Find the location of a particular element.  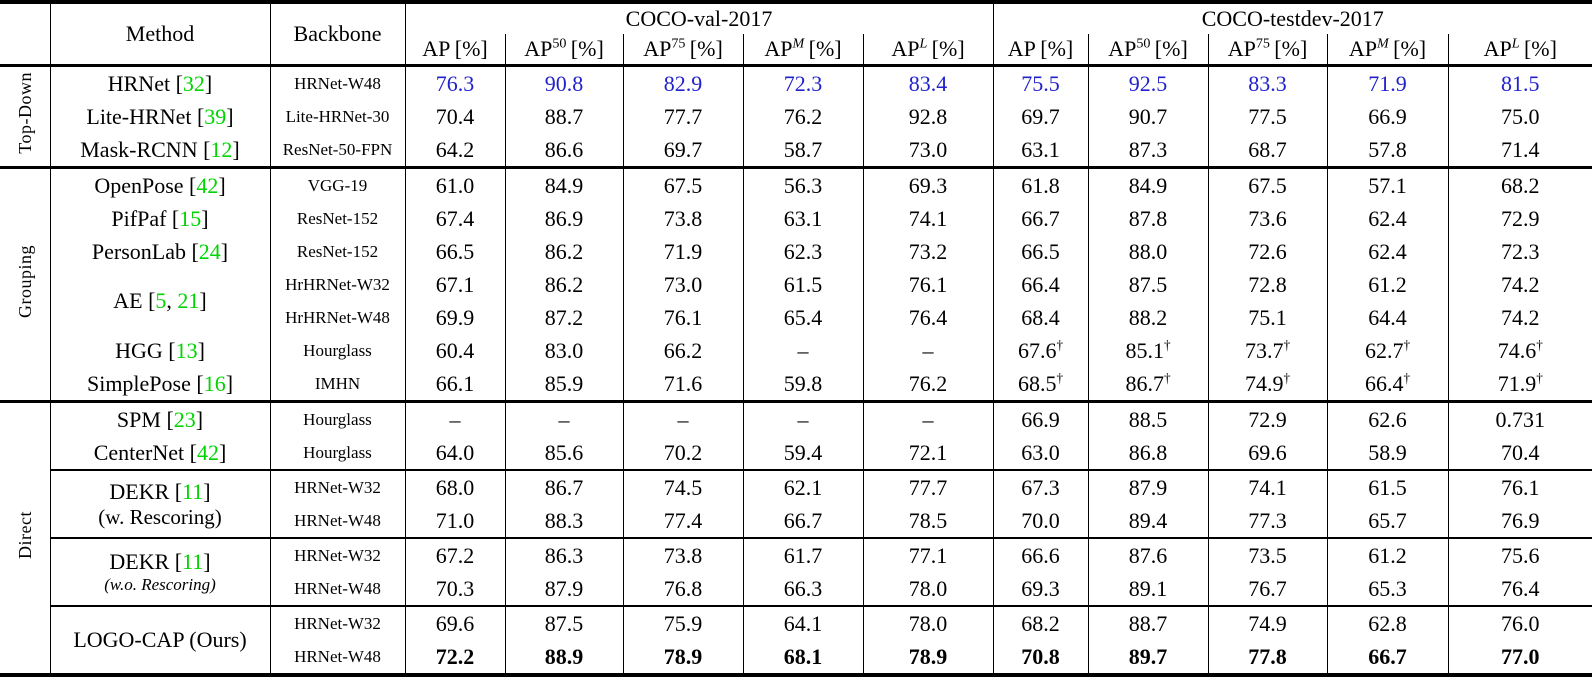

val-ap75-value: – is located at coordinates (683, 418).